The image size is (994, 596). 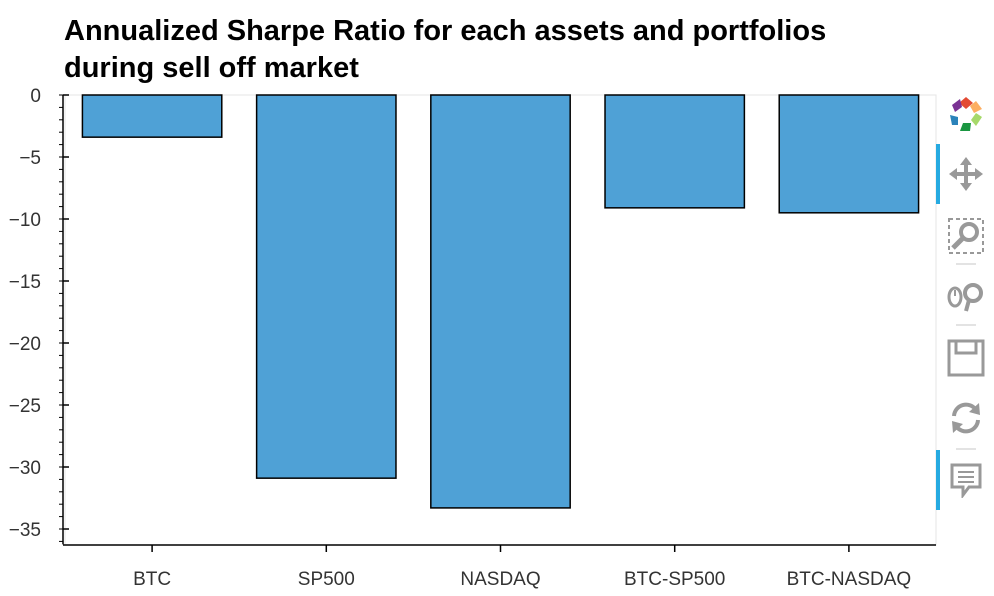 I want to click on box-zoom-icon, so click(x=966, y=236).